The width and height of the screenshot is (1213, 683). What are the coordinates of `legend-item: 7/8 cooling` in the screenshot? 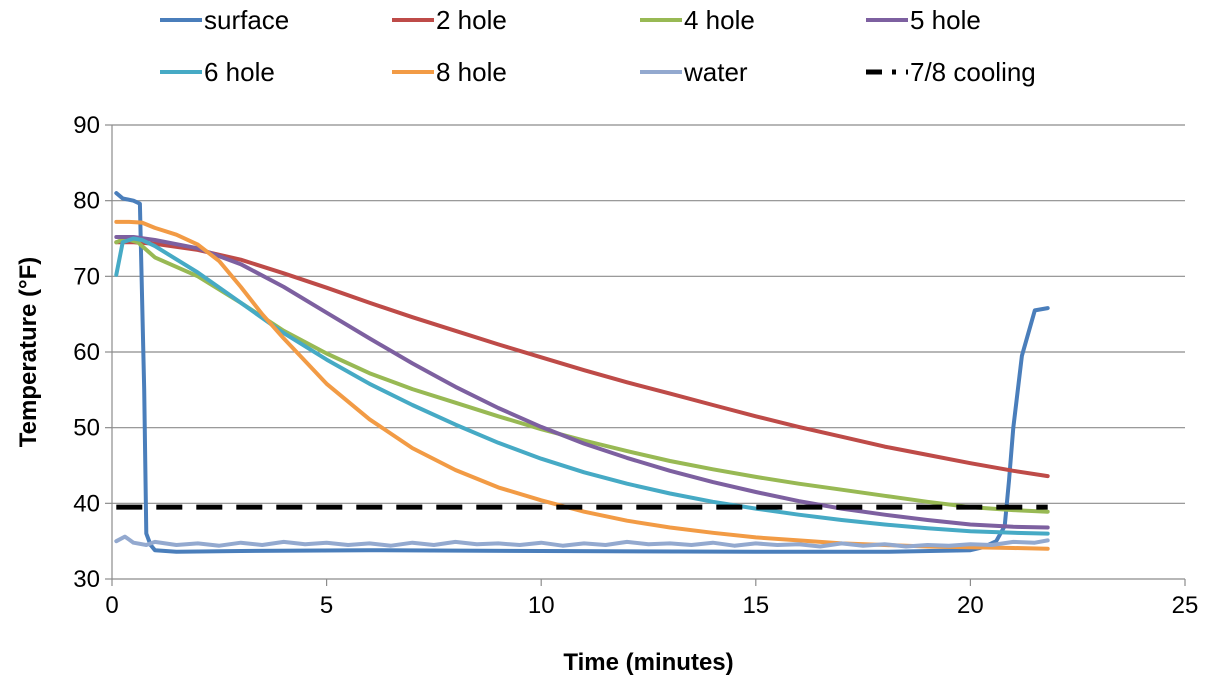 It's located at (951, 72).